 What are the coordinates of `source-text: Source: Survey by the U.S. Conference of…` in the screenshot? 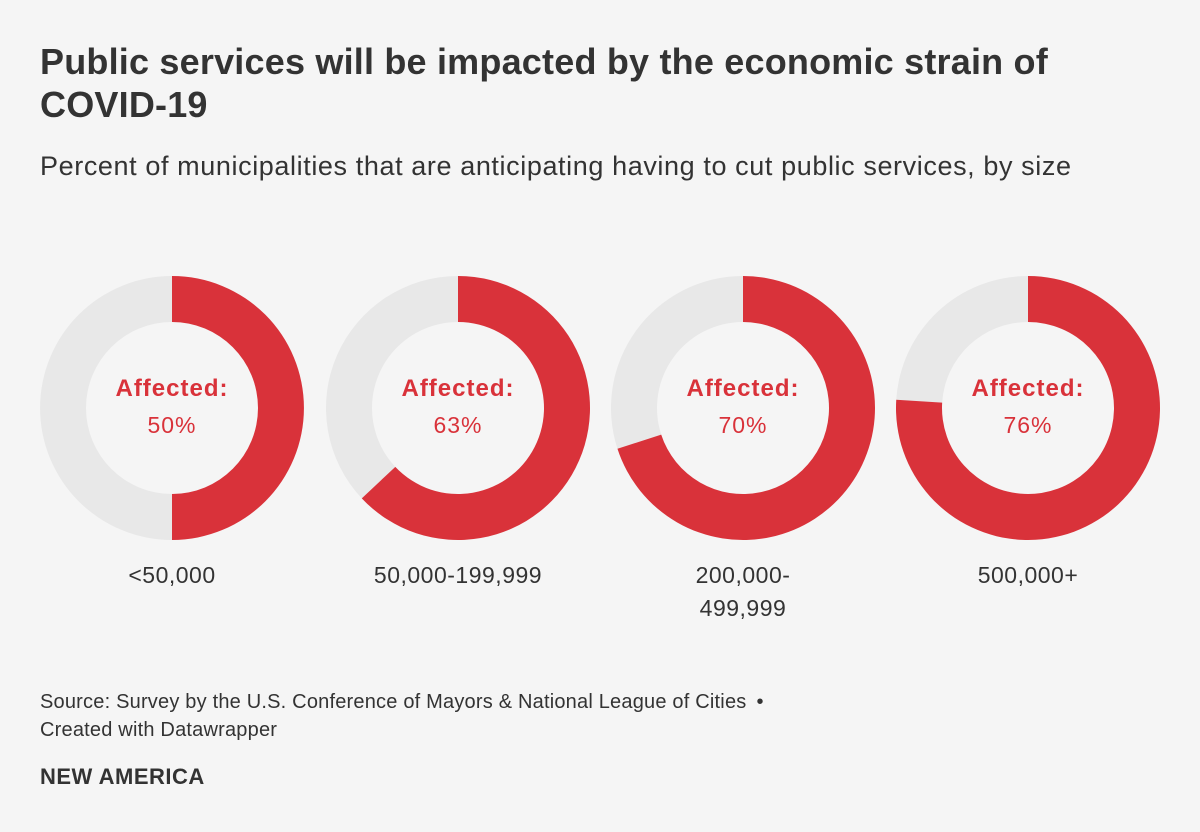 It's located at (393, 702).